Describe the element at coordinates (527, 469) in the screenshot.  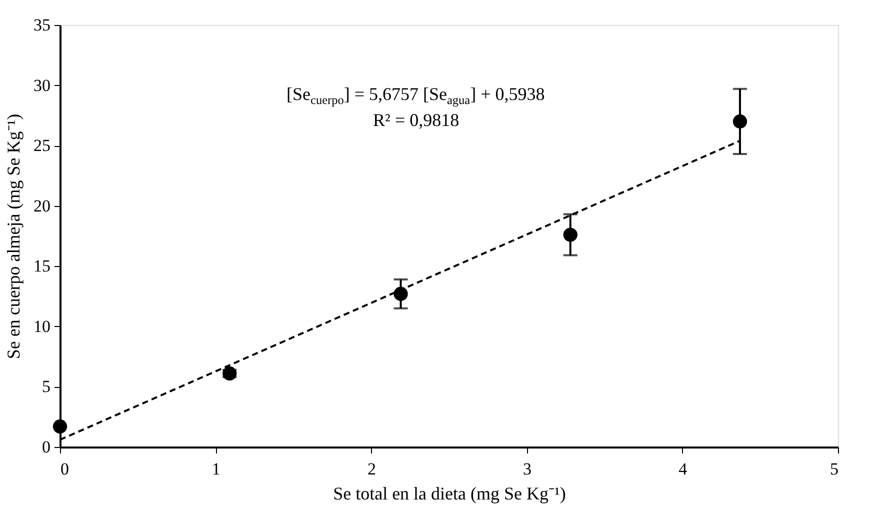
I see `x-tick-label: 3` at that location.